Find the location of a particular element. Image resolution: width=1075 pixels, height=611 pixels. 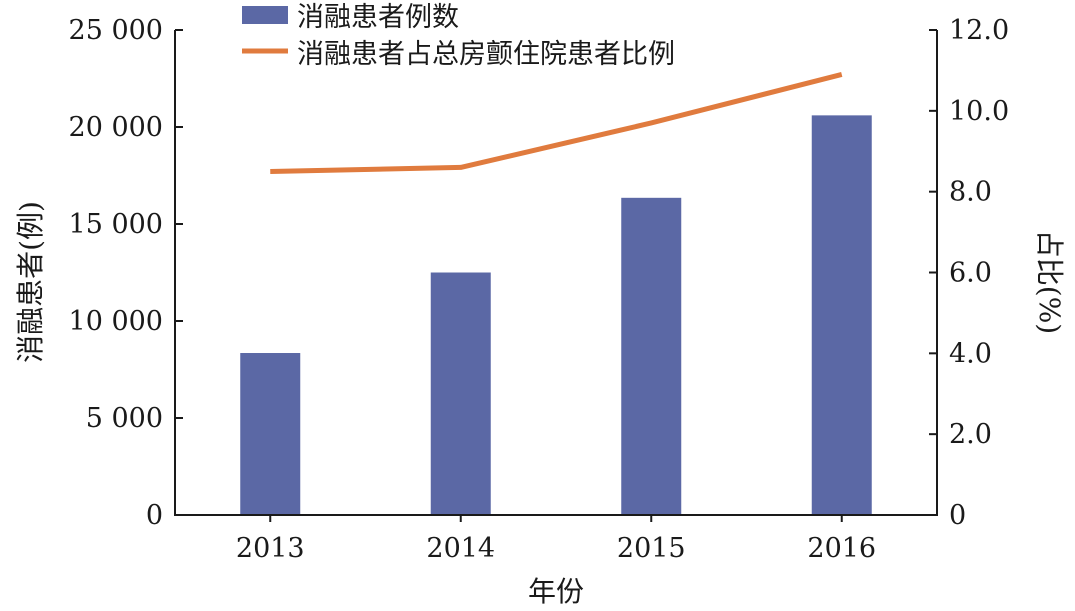

x-tick-label: 2015 is located at coordinates (651, 548).